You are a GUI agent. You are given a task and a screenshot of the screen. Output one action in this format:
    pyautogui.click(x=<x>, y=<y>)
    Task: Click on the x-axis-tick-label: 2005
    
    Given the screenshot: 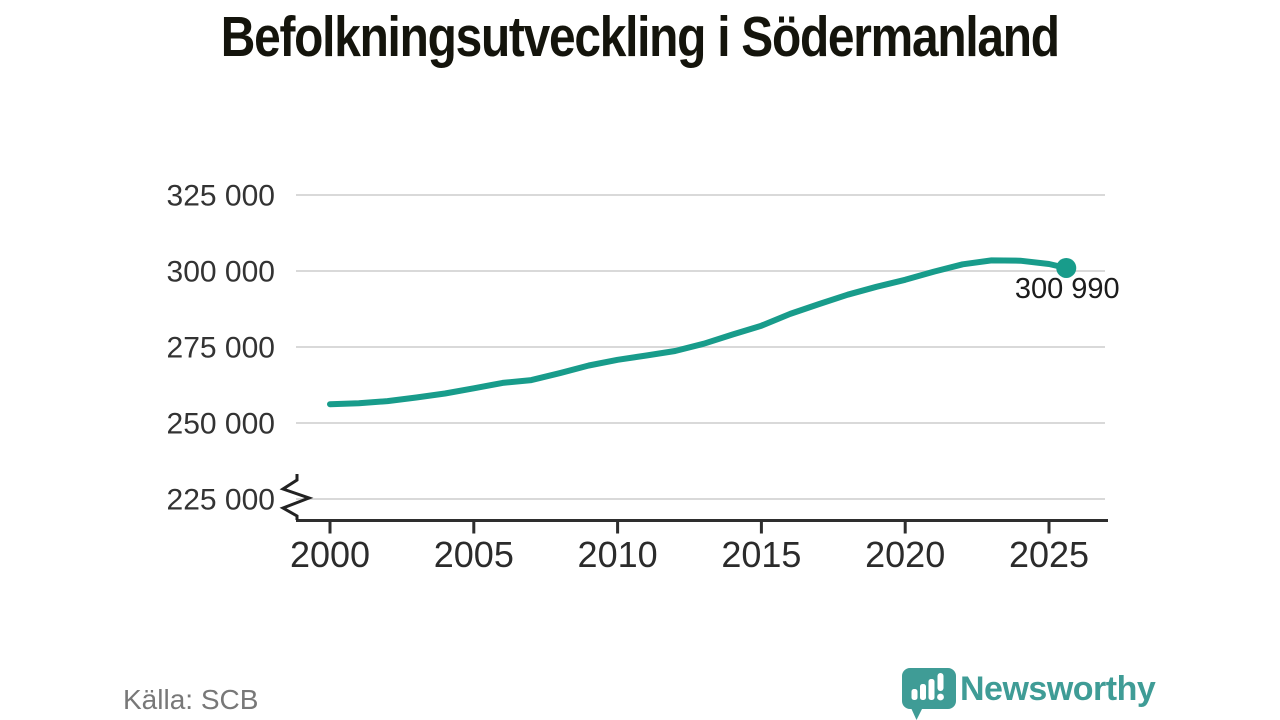 What is the action you would take?
    pyautogui.click(x=474, y=554)
    